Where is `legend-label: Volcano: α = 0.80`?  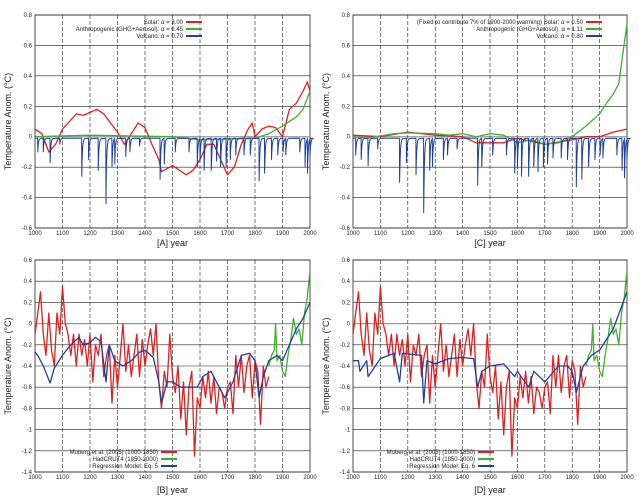 legend-label: Volcano: α = 0.80 is located at coordinates (559, 37).